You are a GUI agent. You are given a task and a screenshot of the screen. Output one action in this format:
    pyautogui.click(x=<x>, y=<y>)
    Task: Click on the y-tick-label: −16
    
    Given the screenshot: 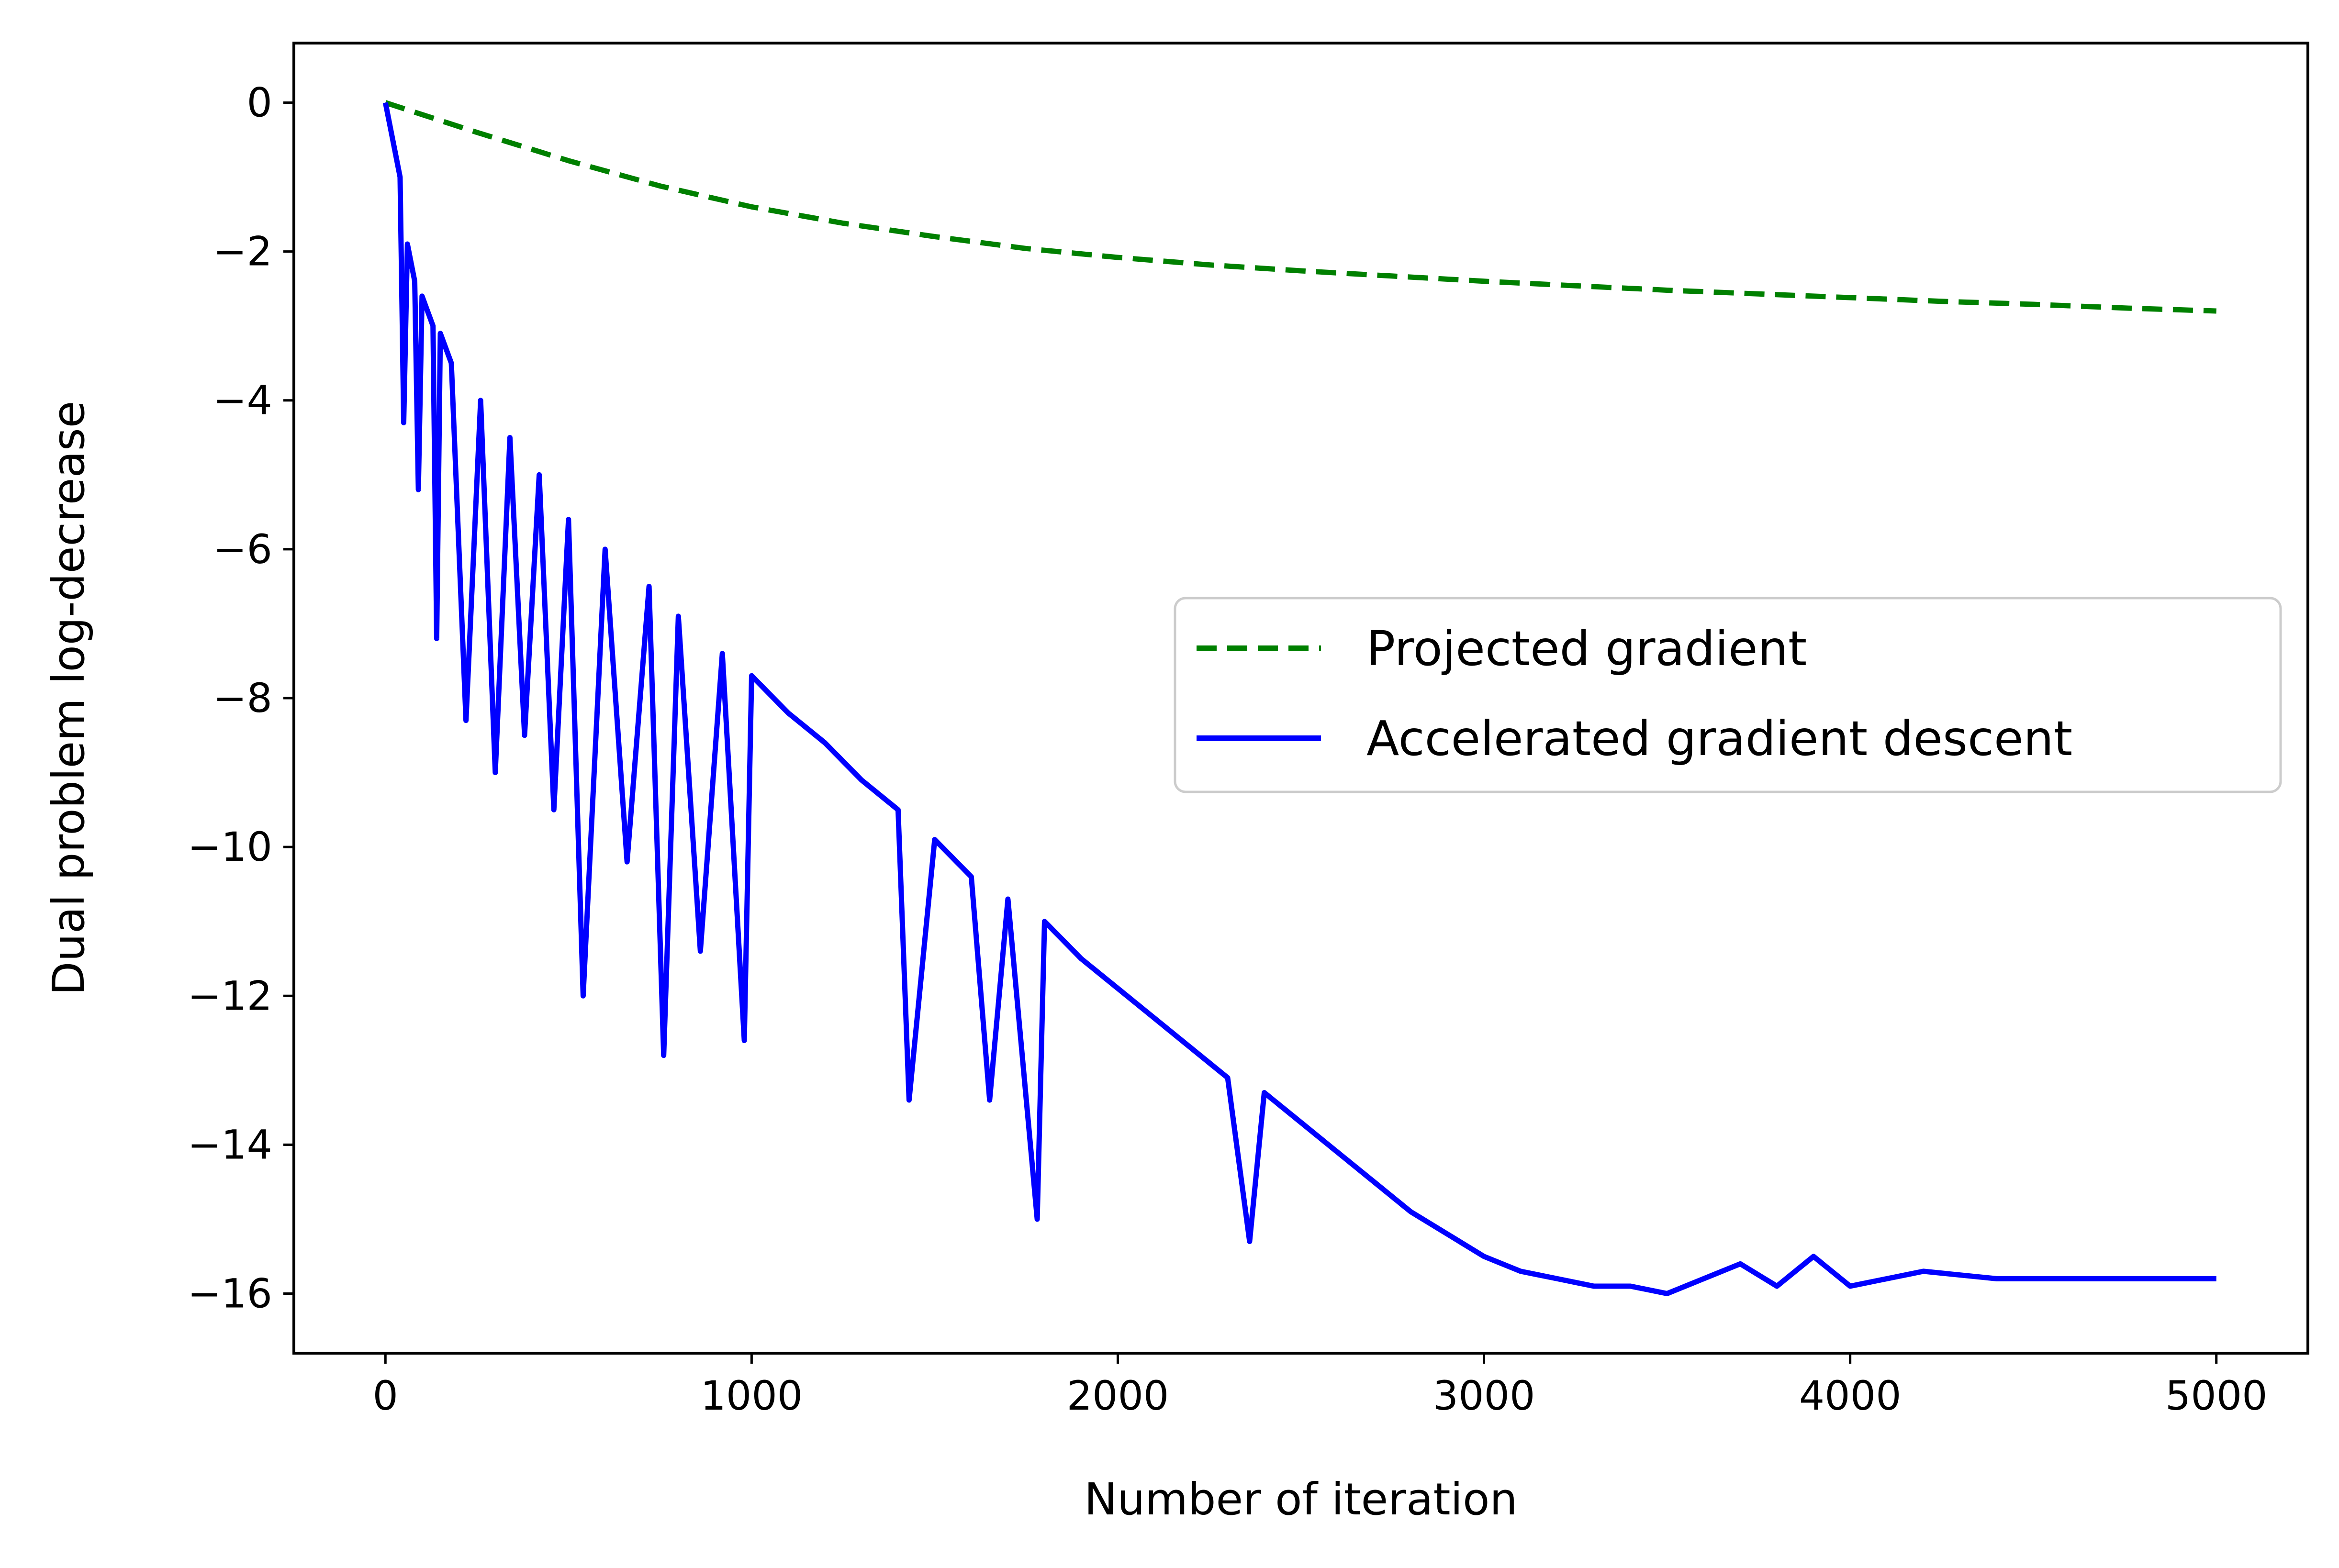 What is the action you would take?
    pyautogui.click(x=230, y=1293)
    